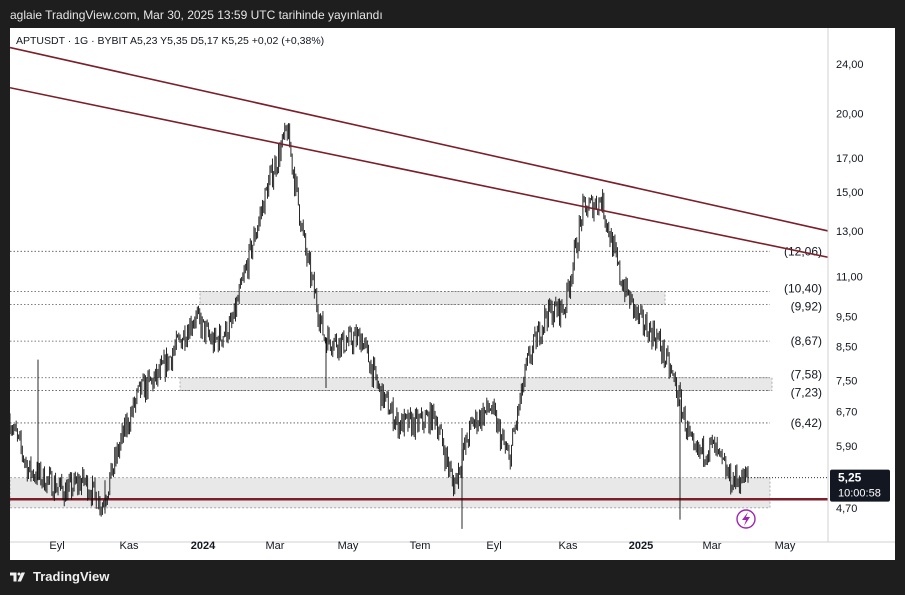 The height and width of the screenshot is (595, 905). Describe the element at coordinates (746, 519) in the screenshot. I see `bolt-icon` at that location.